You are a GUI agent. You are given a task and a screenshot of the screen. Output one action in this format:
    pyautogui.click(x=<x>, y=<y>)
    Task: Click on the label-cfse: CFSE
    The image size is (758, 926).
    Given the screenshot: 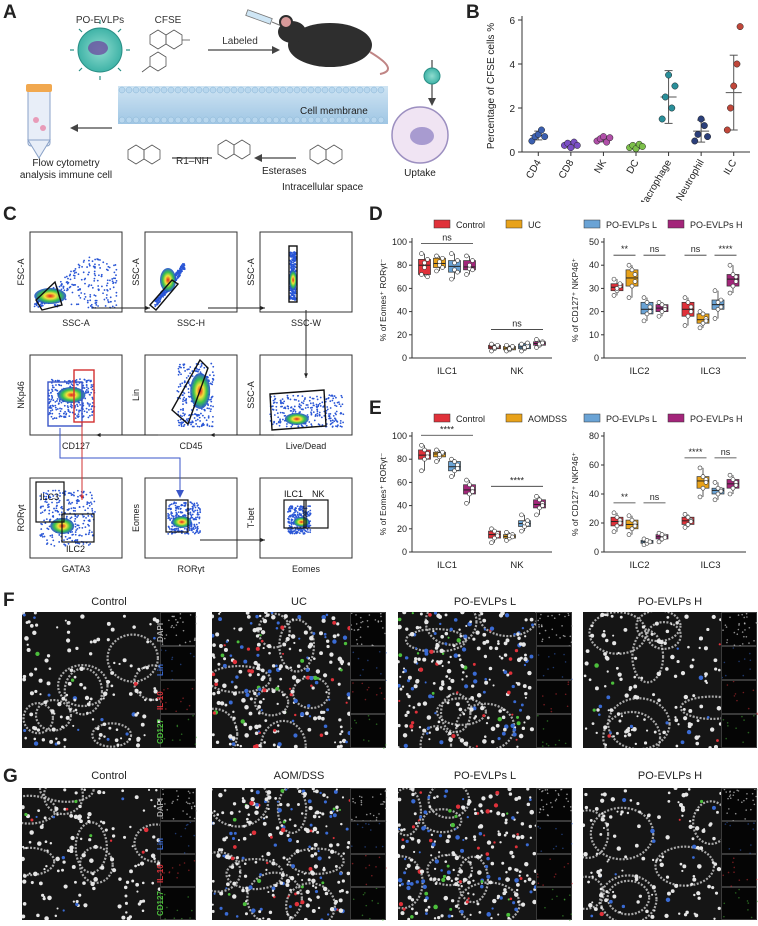 What is the action you would take?
    pyautogui.click(x=168, y=20)
    